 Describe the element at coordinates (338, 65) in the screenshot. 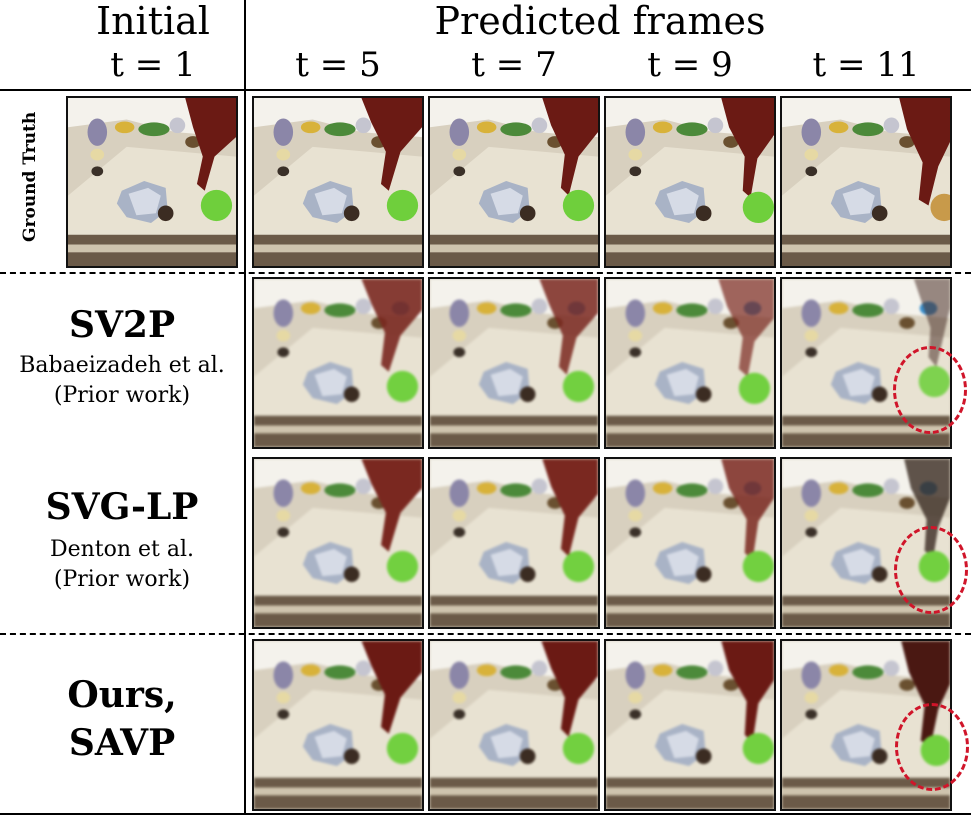

I see `time-label-5: t = 5` at that location.